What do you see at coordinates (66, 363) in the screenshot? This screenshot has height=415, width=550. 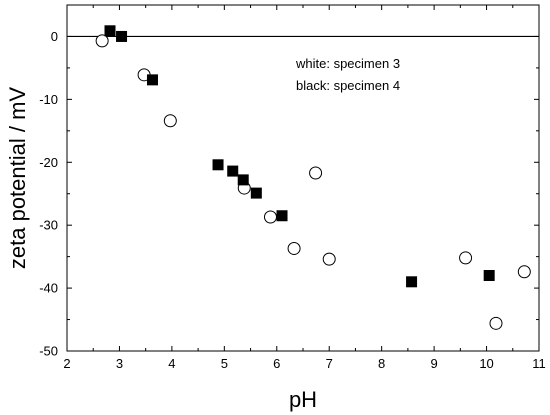 I see `x-tick-label: 2` at bounding box center [66, 363].